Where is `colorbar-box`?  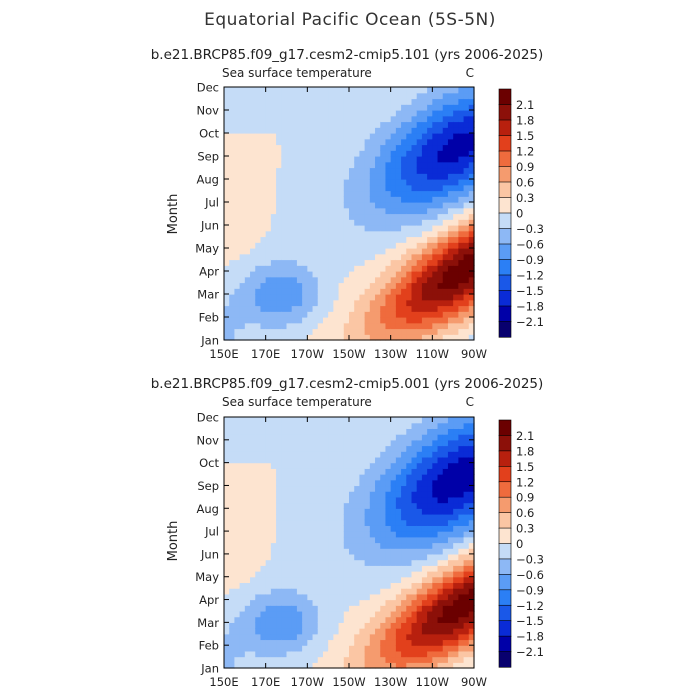 colorbar-box is located at coordinates (505, 97).